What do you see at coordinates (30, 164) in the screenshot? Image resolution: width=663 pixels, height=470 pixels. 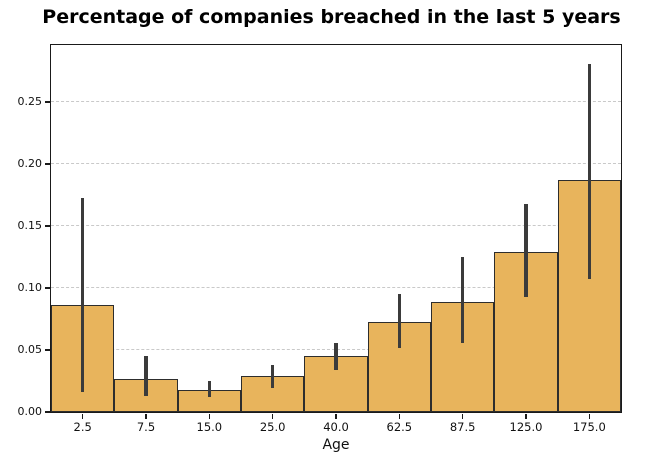 I see `y-tick-label: 0.20` at bounding box center [30, 164].